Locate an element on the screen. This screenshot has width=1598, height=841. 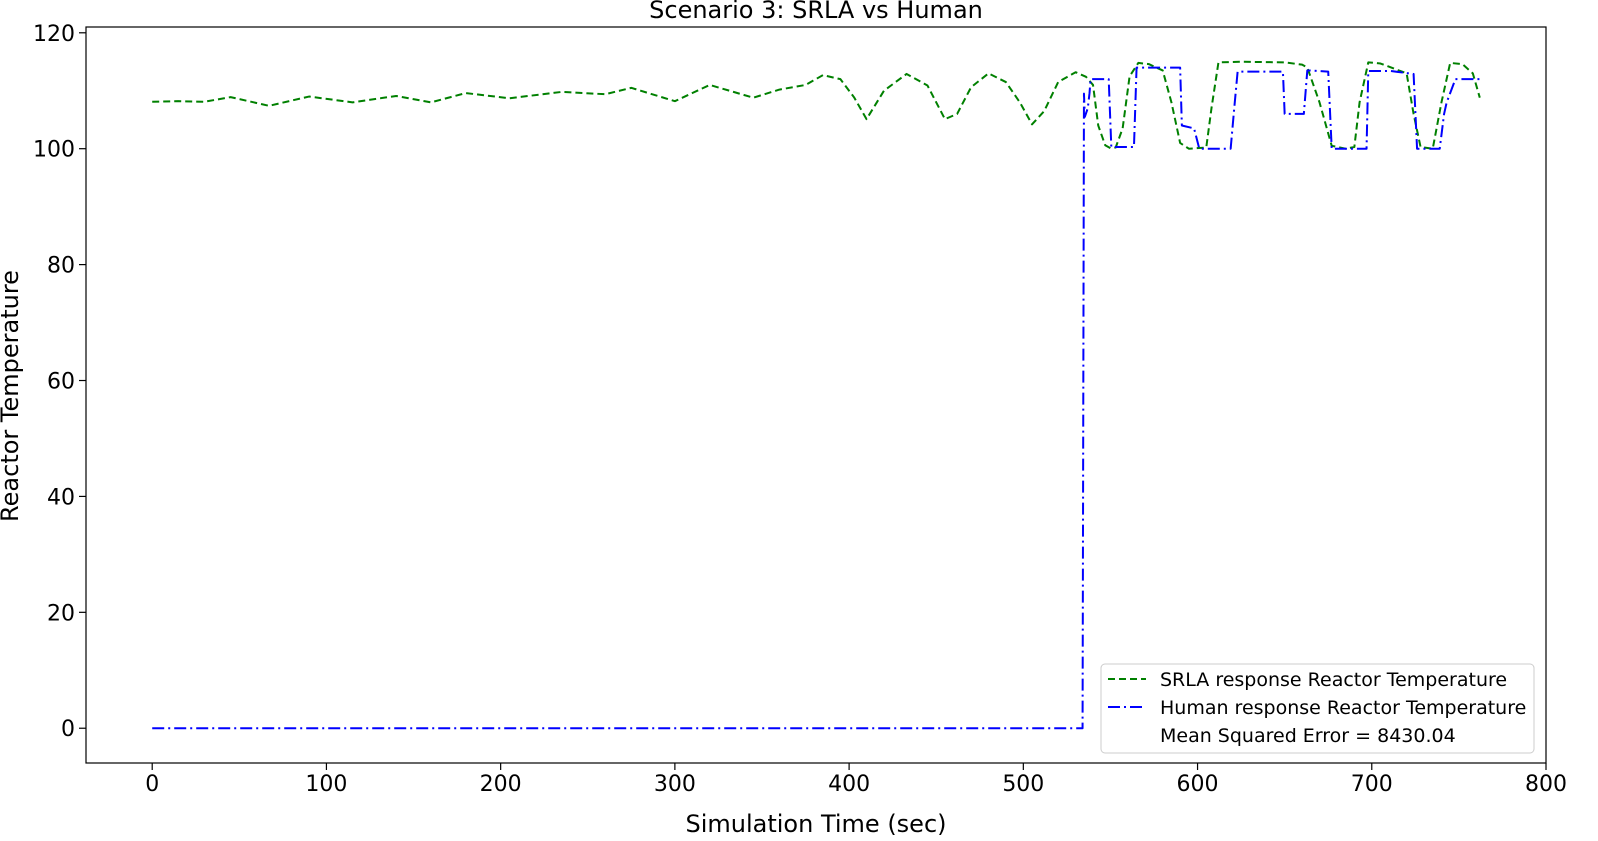
legend-box is located at coordinates (1317, 708).